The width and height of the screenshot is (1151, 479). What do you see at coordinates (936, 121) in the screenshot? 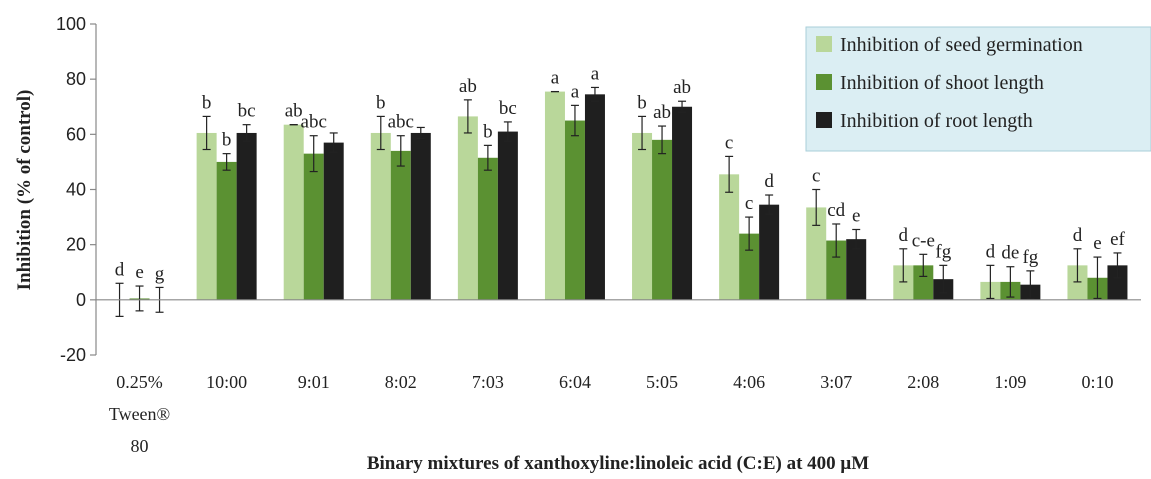
I see `legend-label: Inhibition of root length` at bounding box center [936, 121].